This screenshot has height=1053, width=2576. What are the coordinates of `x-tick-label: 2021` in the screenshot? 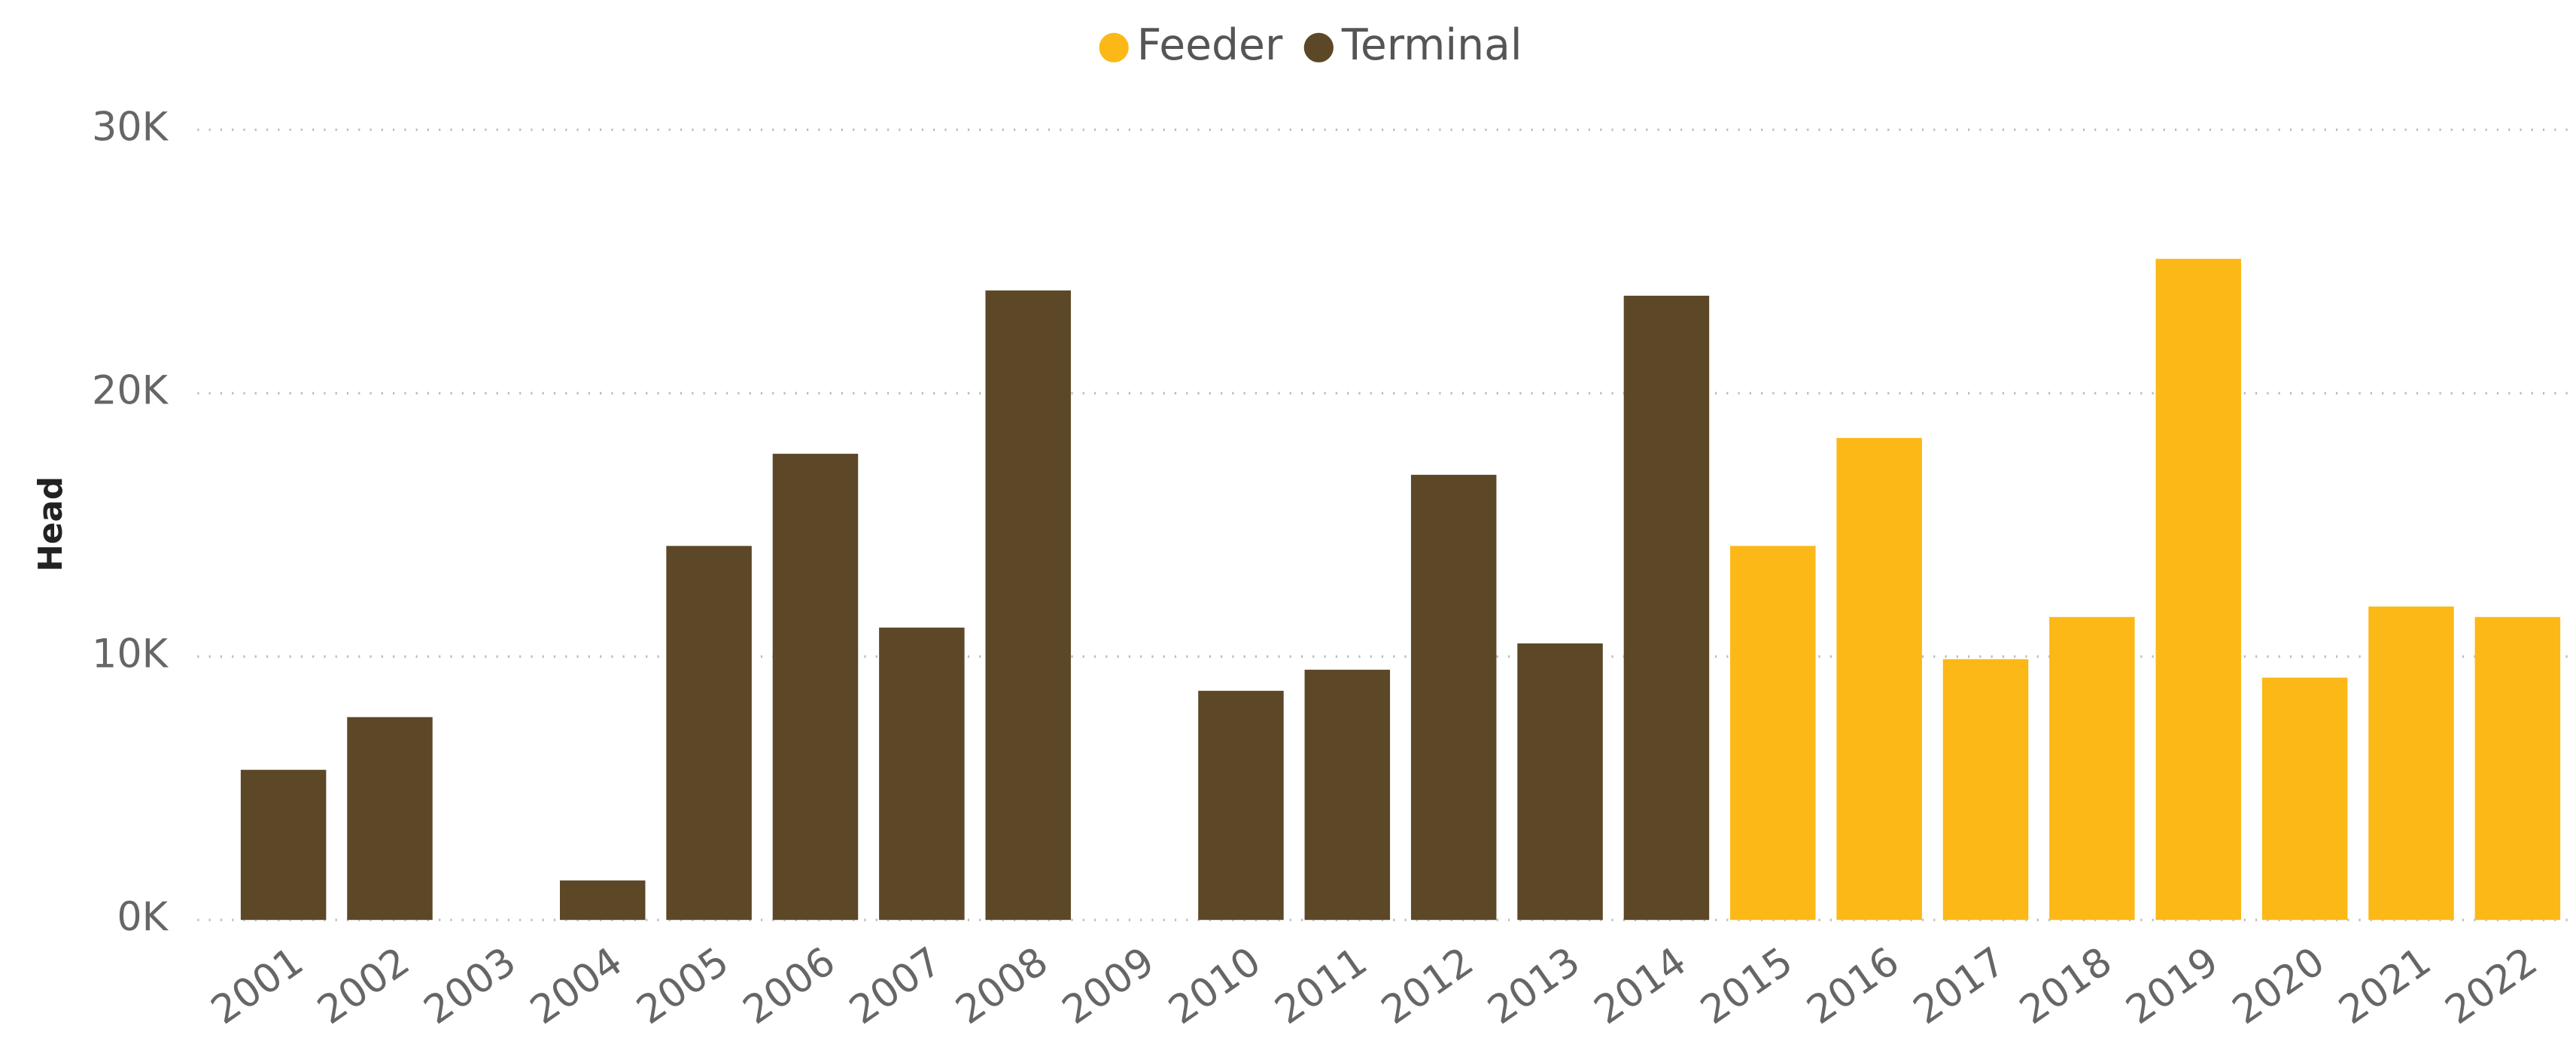 It's located at (2385, 986).